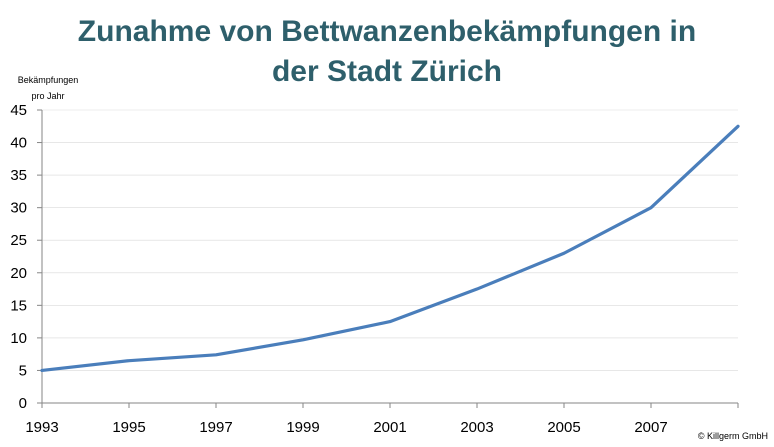 This screenshot has height=447, width=774. I want to click on chart-title-line-1: Zunahme von Bettwanzenbekämpfungen in, so click(387, 31).